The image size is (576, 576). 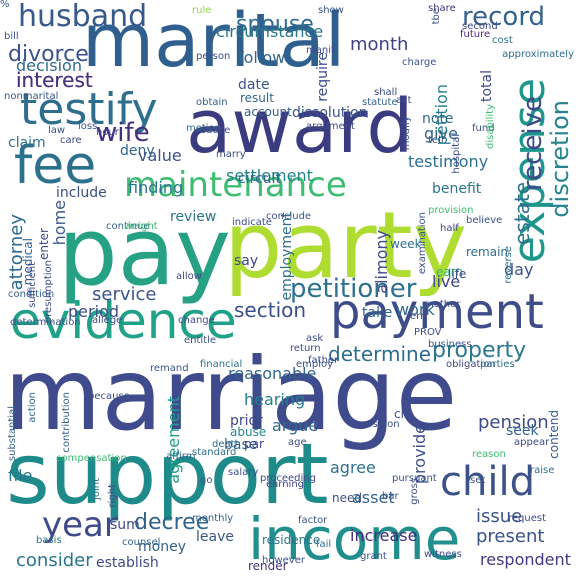 I want to click on word-request: request, so click(x=527, y=518).